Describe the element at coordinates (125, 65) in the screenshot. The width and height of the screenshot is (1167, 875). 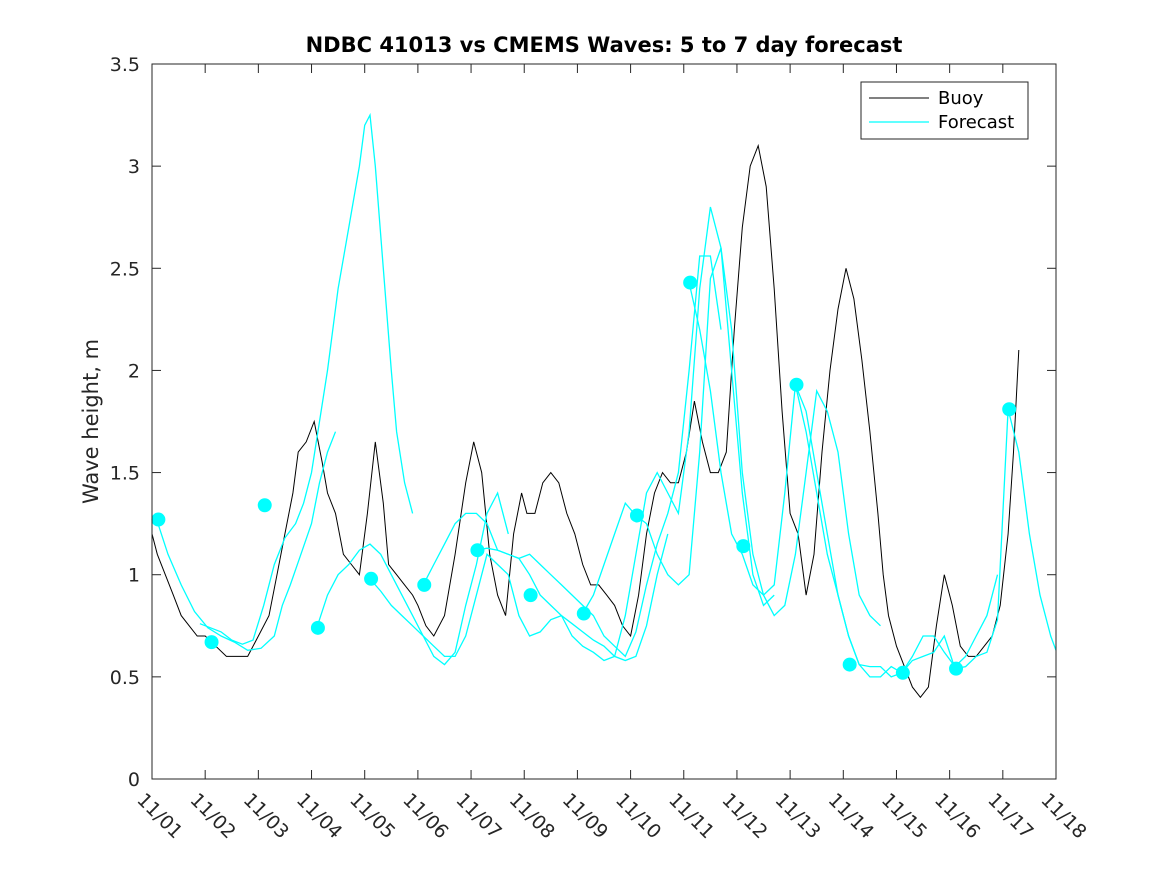
I see `y-tick-label: 3.5` at that location.